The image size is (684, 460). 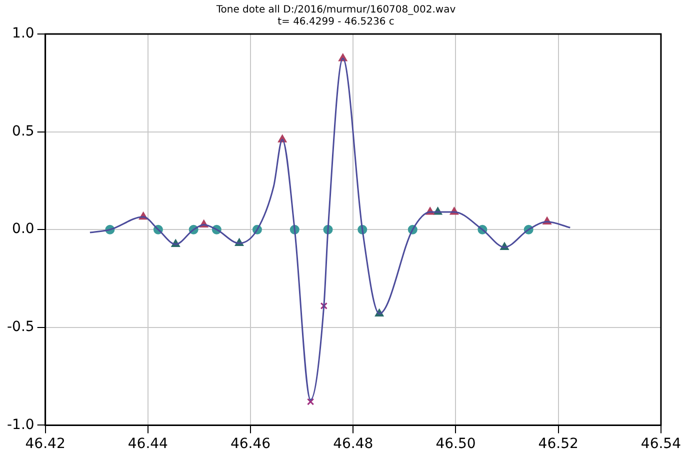 I want to click on x-tick-label: 46.44, so click(x=148, y=444).